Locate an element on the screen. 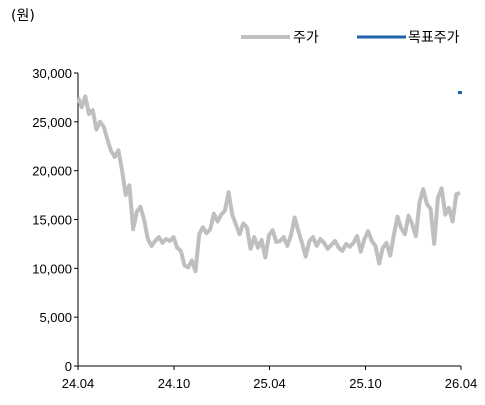 The width and height of the screenshot is (485, 405). x-tick-label: 24.04 is located at coordinates (78, 383).